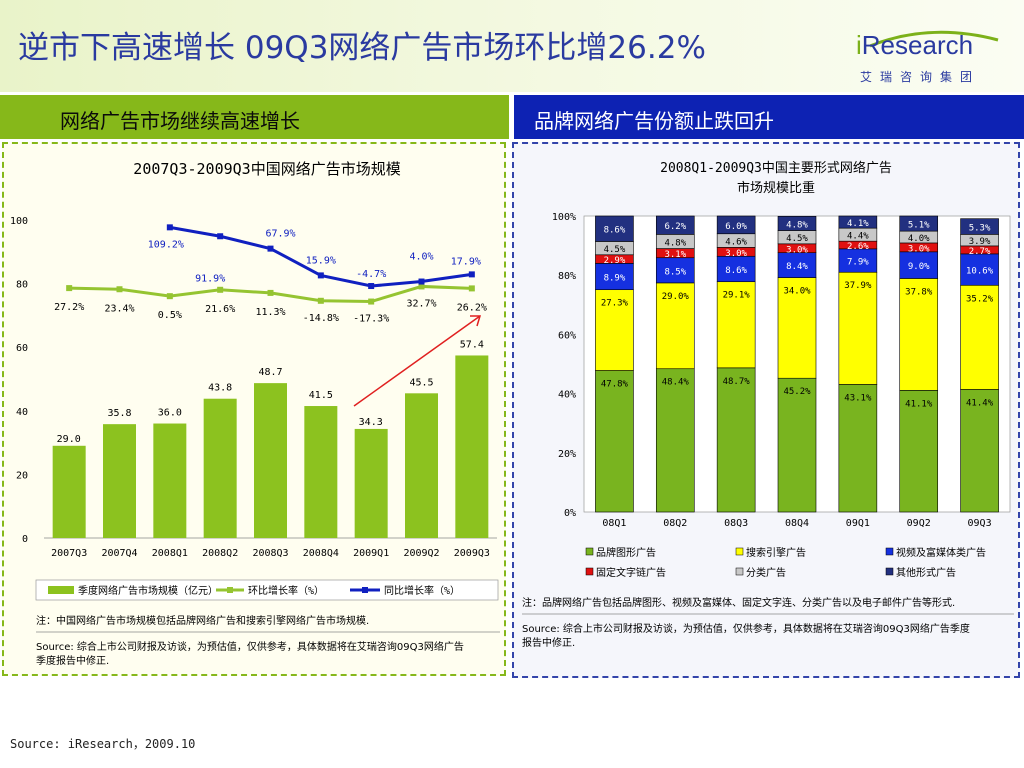 The height and width of the screenshot is (768, 1024). What do you see at coordinates (920, 77) in the screenshot?
I see `logo-subtitle: 艾瑞咨询集团` at bounding box center [920, 77].